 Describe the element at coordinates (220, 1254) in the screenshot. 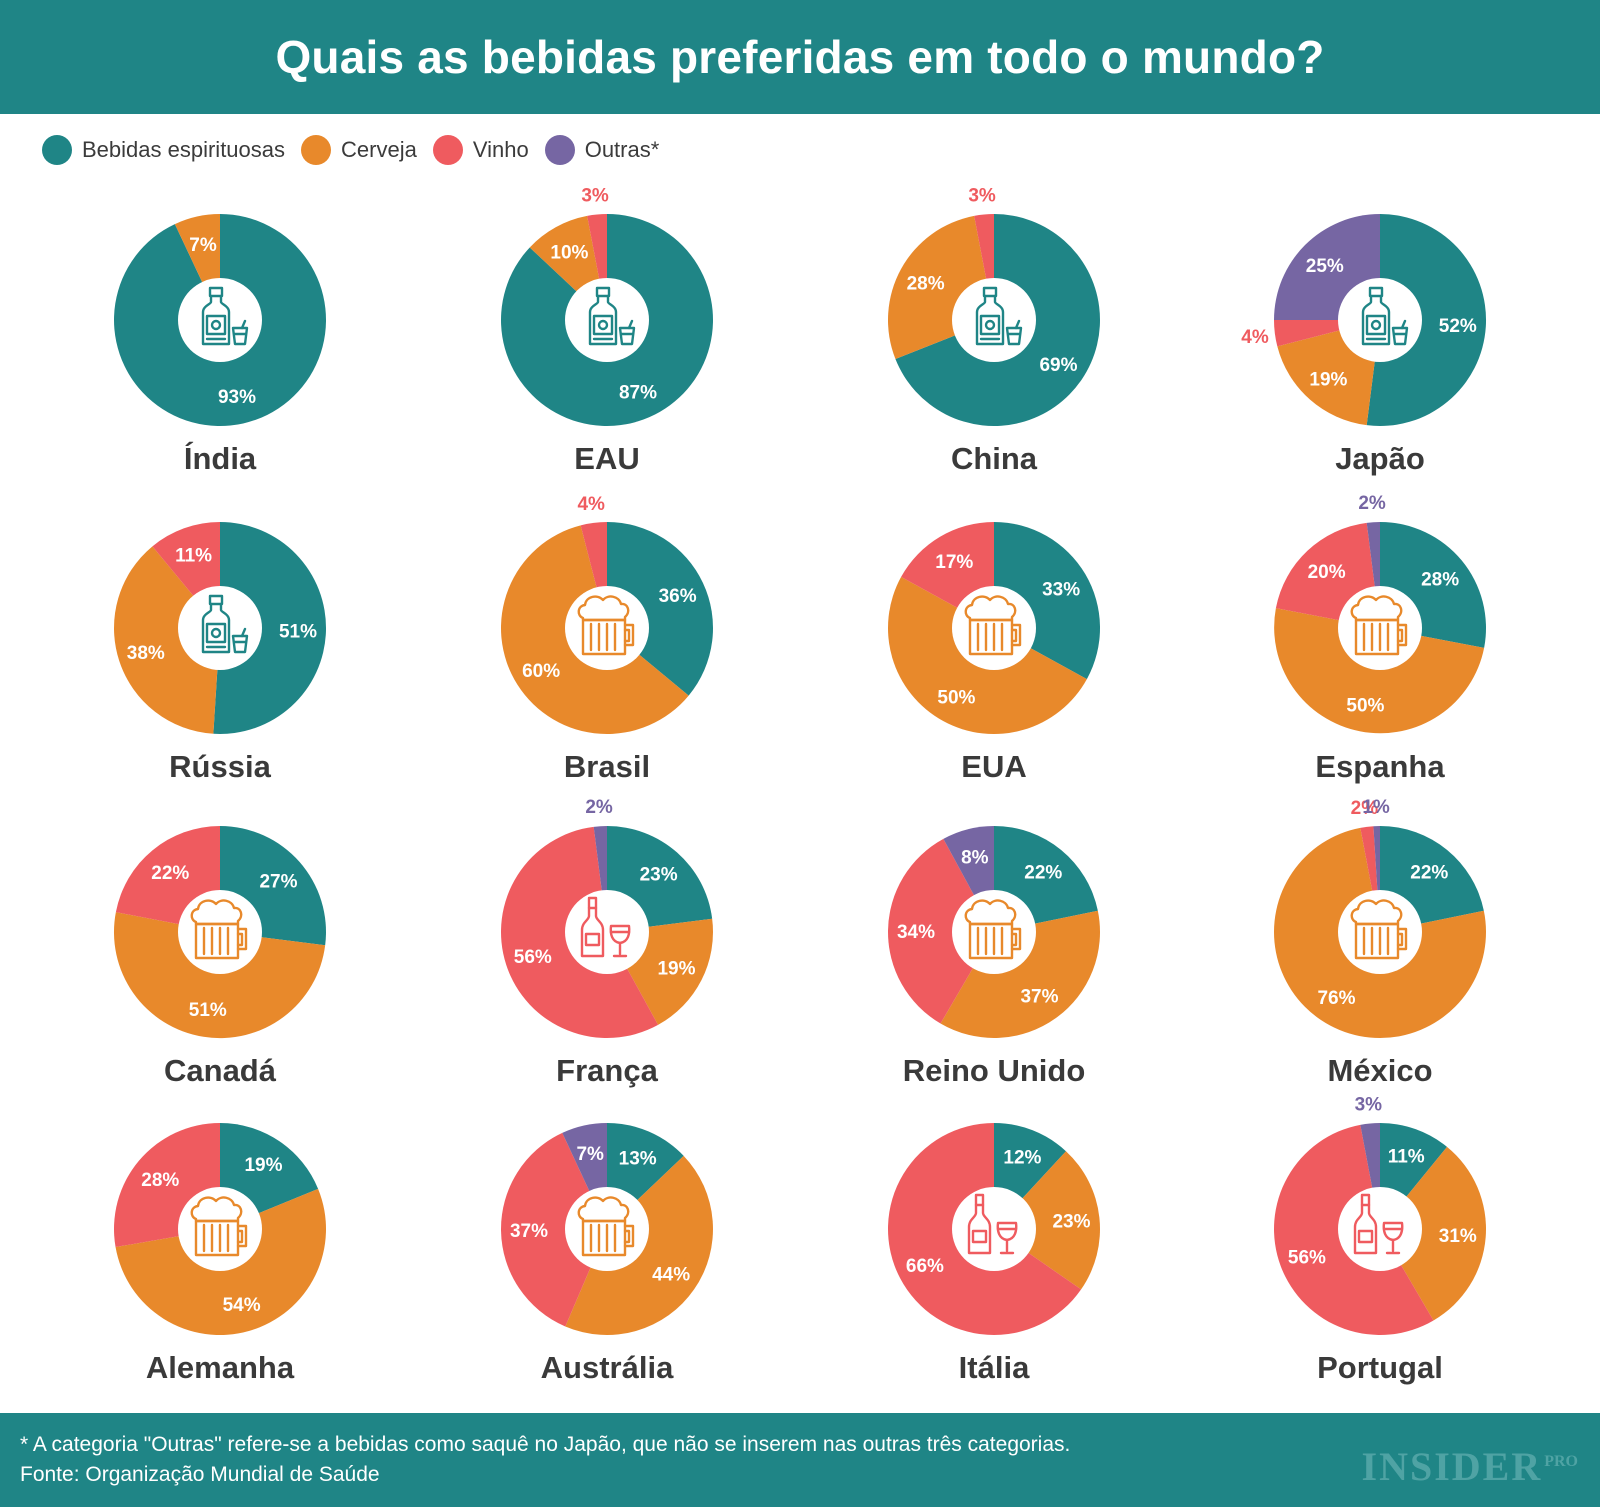

I see `pie-chart-alemanha: 19% 54% 28% Alemanha` at that location.